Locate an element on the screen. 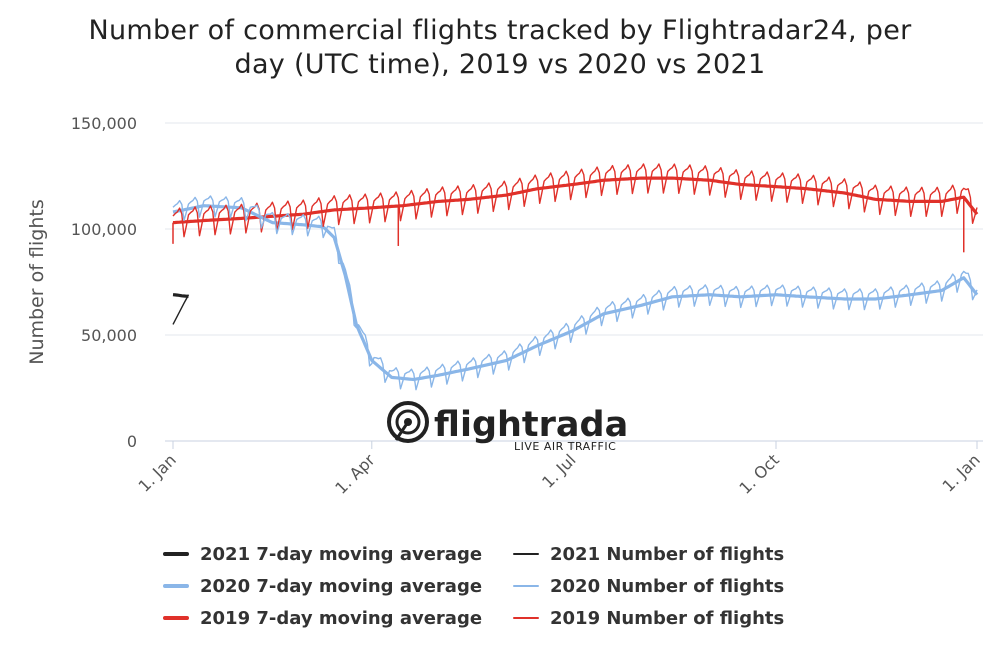 Image resolution: width=1000 pixels, height=667 pixels. legend-label: 2021 Number of flights is located at coordinates (667, 554).